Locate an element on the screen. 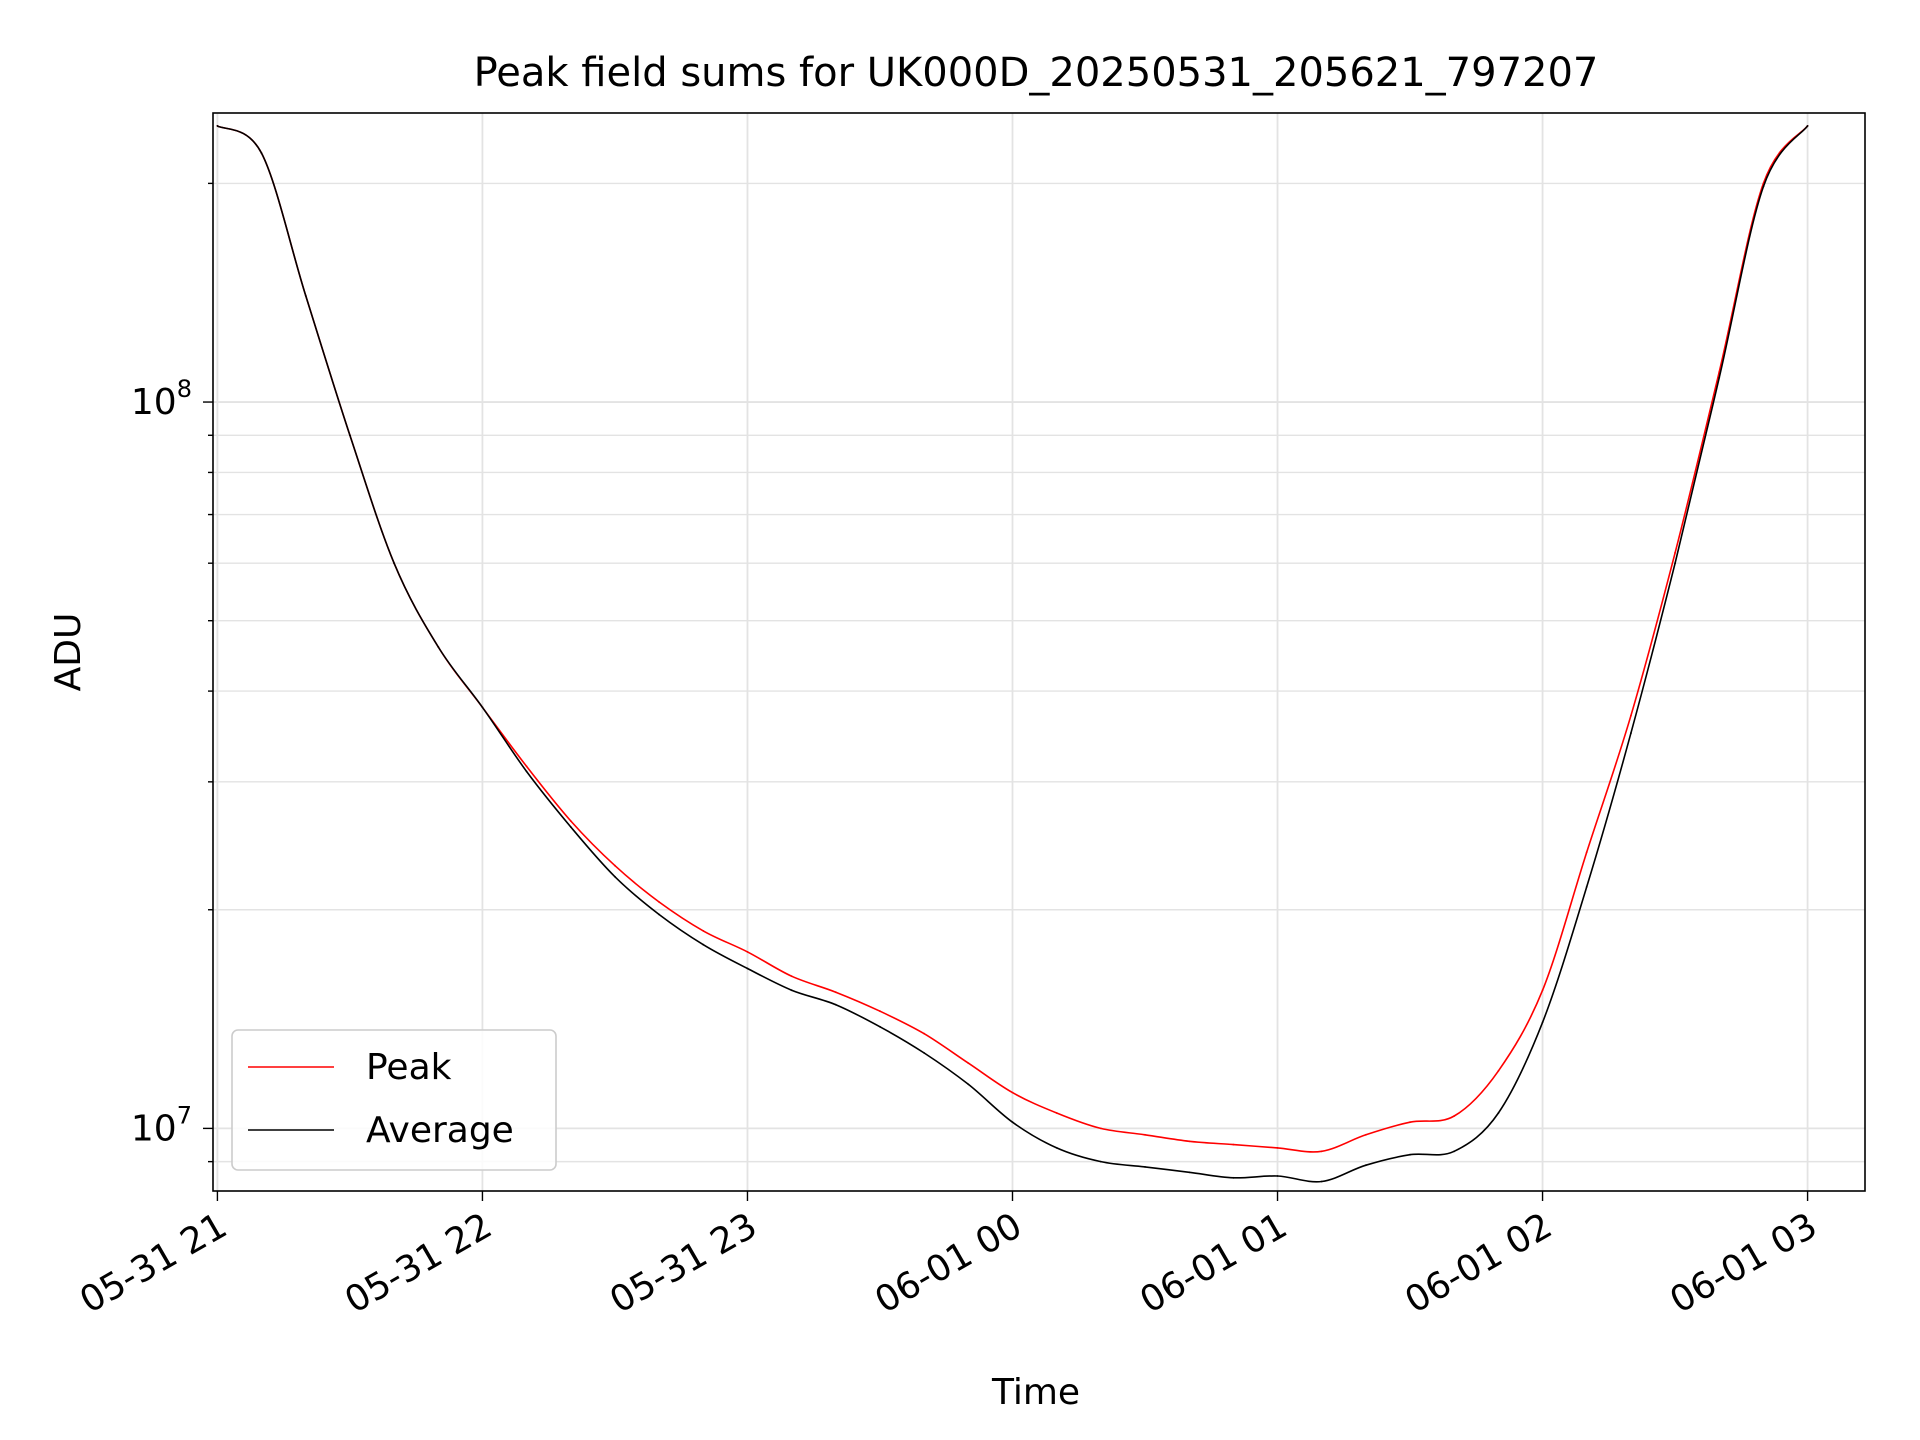 Image resolution: width=1920 pixels, height=1440 pixels. x-axis-label: Time is located at coordinates (1035, 1392).